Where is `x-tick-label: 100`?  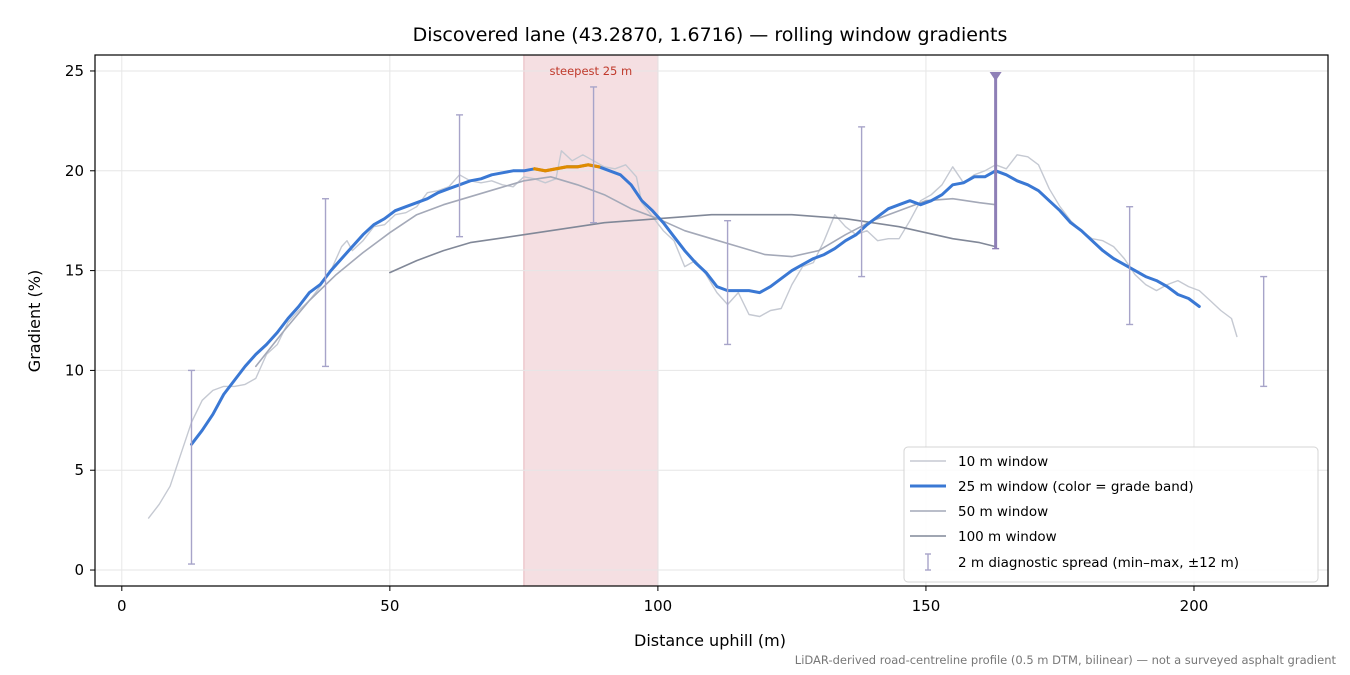
x-tick-label: 100 is located at coordinates (658, 606).